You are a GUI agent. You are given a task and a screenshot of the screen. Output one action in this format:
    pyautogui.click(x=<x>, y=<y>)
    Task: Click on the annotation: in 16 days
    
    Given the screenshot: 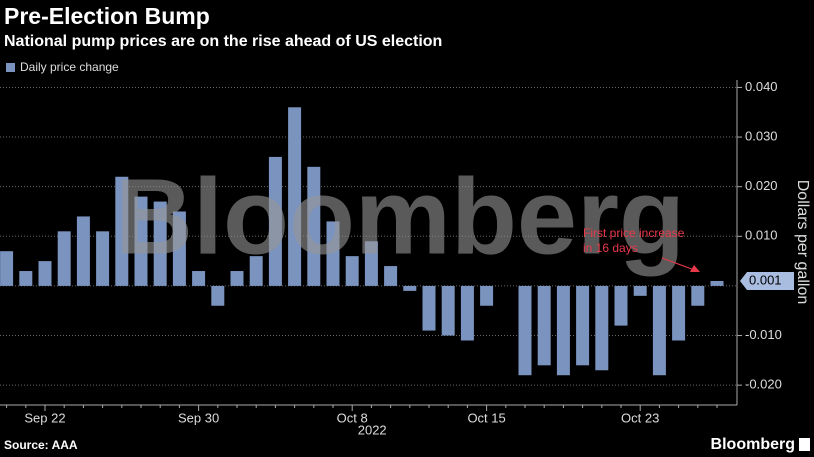 What is the action you would take?
    pyautogui.click(x=610, y=248)
    